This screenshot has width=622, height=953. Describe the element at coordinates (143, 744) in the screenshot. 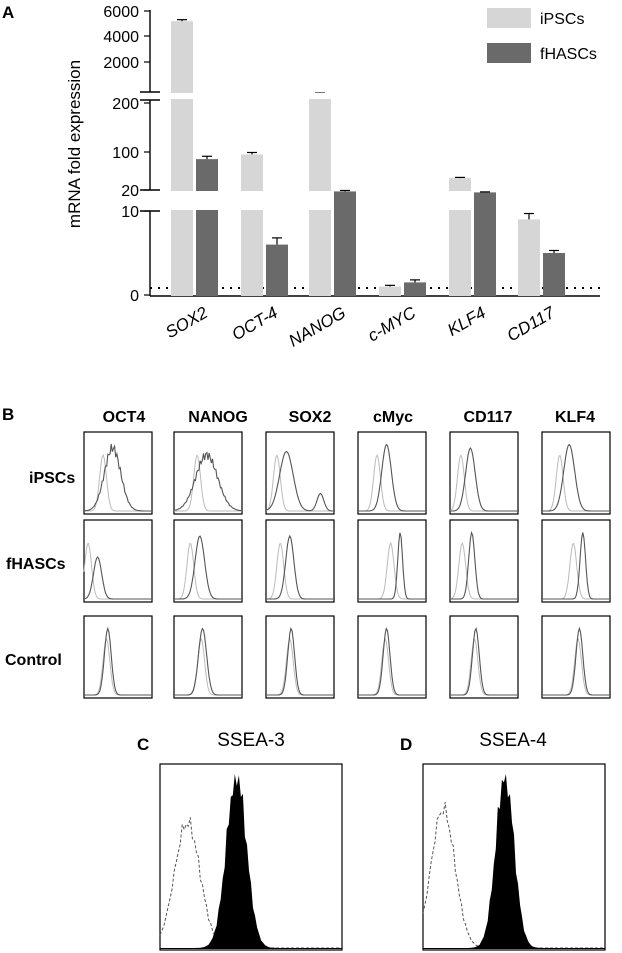

I see `panel-c-letter: C` at that location.